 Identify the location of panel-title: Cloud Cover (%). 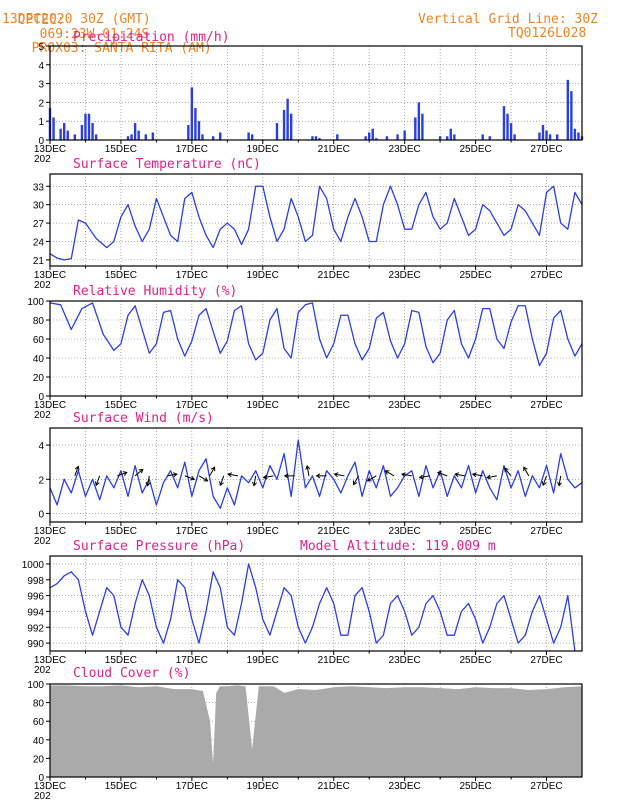
(131, 673).